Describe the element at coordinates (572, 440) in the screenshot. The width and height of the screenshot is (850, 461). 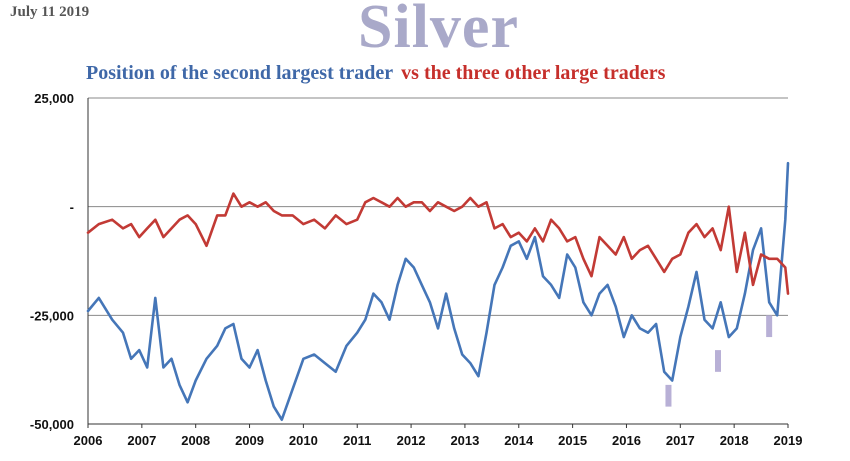
I see `x-tick-label: 2015` at that location.